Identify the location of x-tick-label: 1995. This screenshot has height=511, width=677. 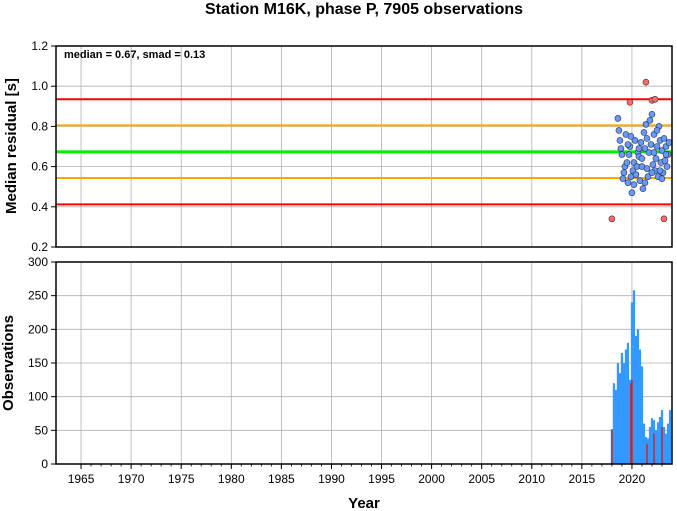
(381, 479).